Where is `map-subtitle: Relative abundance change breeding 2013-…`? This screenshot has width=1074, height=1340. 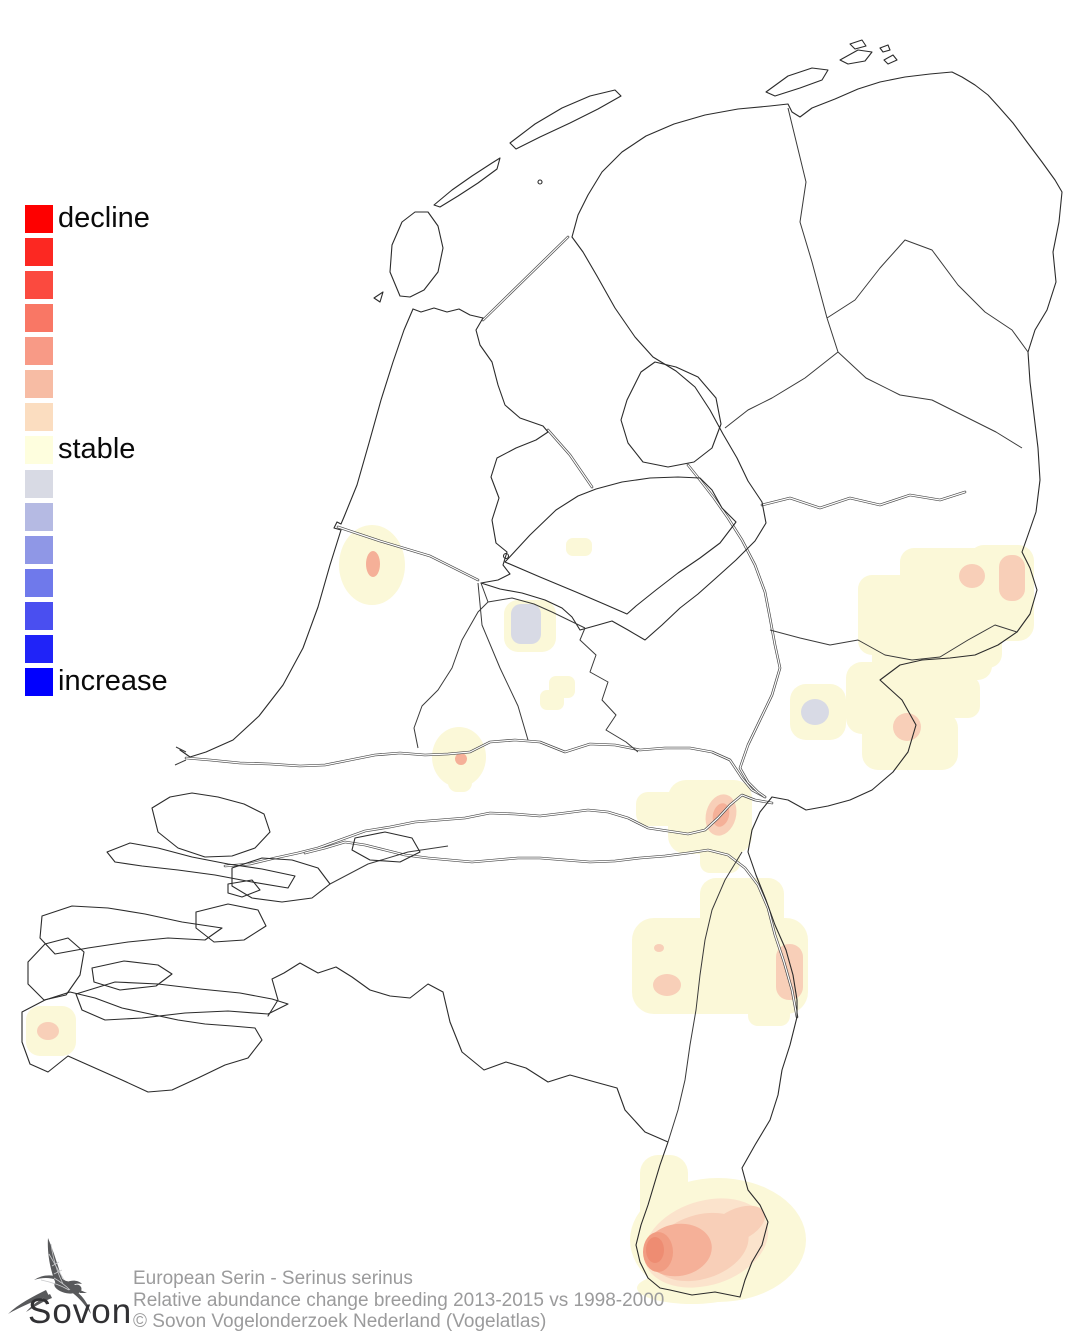
map-subtitle: Relative abundance change breeding 2013-… is located at coordinates (399, 1300).